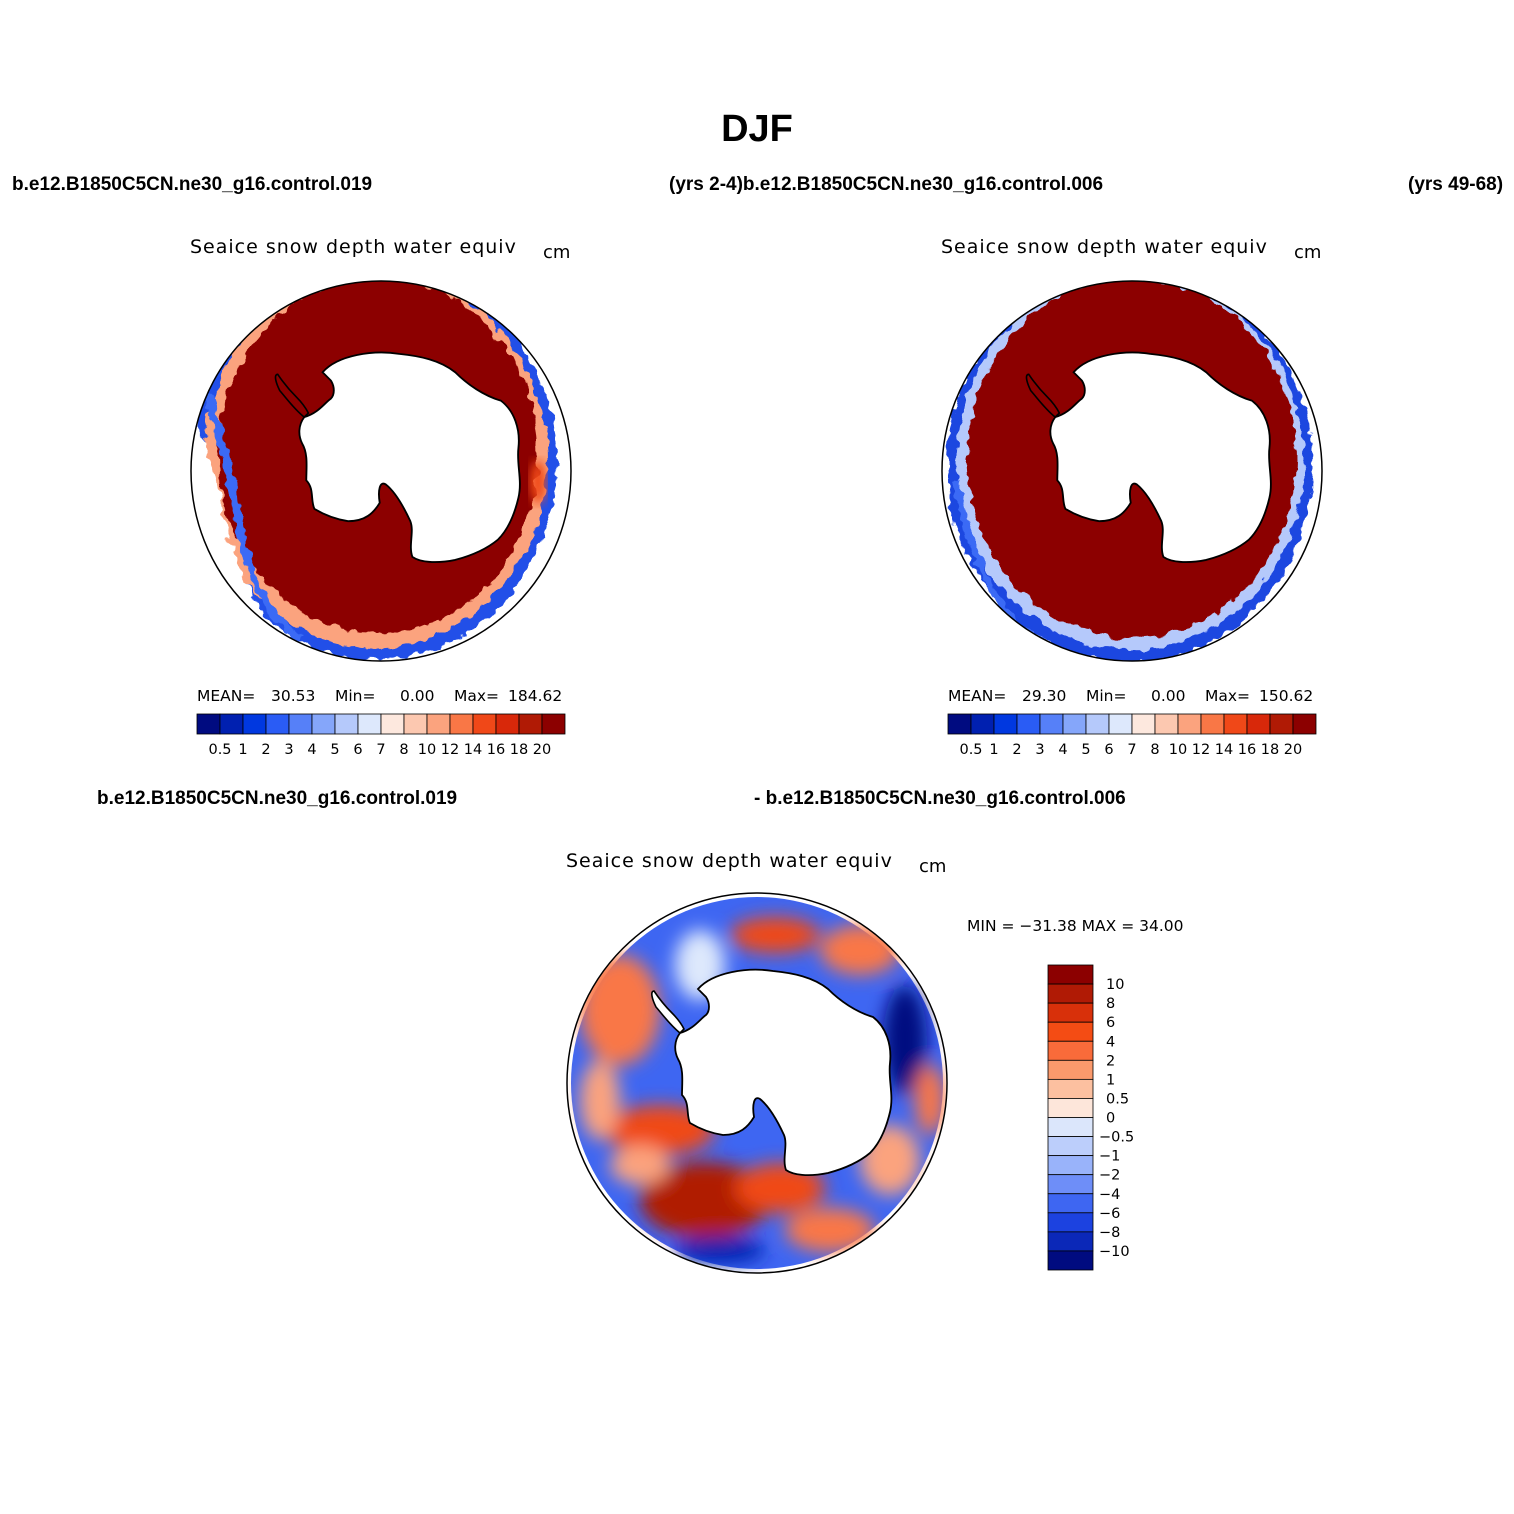 Image resolution: width=1514 pixels, height=1514 pixels. What do you see at coordinates (293, 696) in the screenshot?
I see `panel1-mean-value: 30.53` at bounding box center [293, 696].